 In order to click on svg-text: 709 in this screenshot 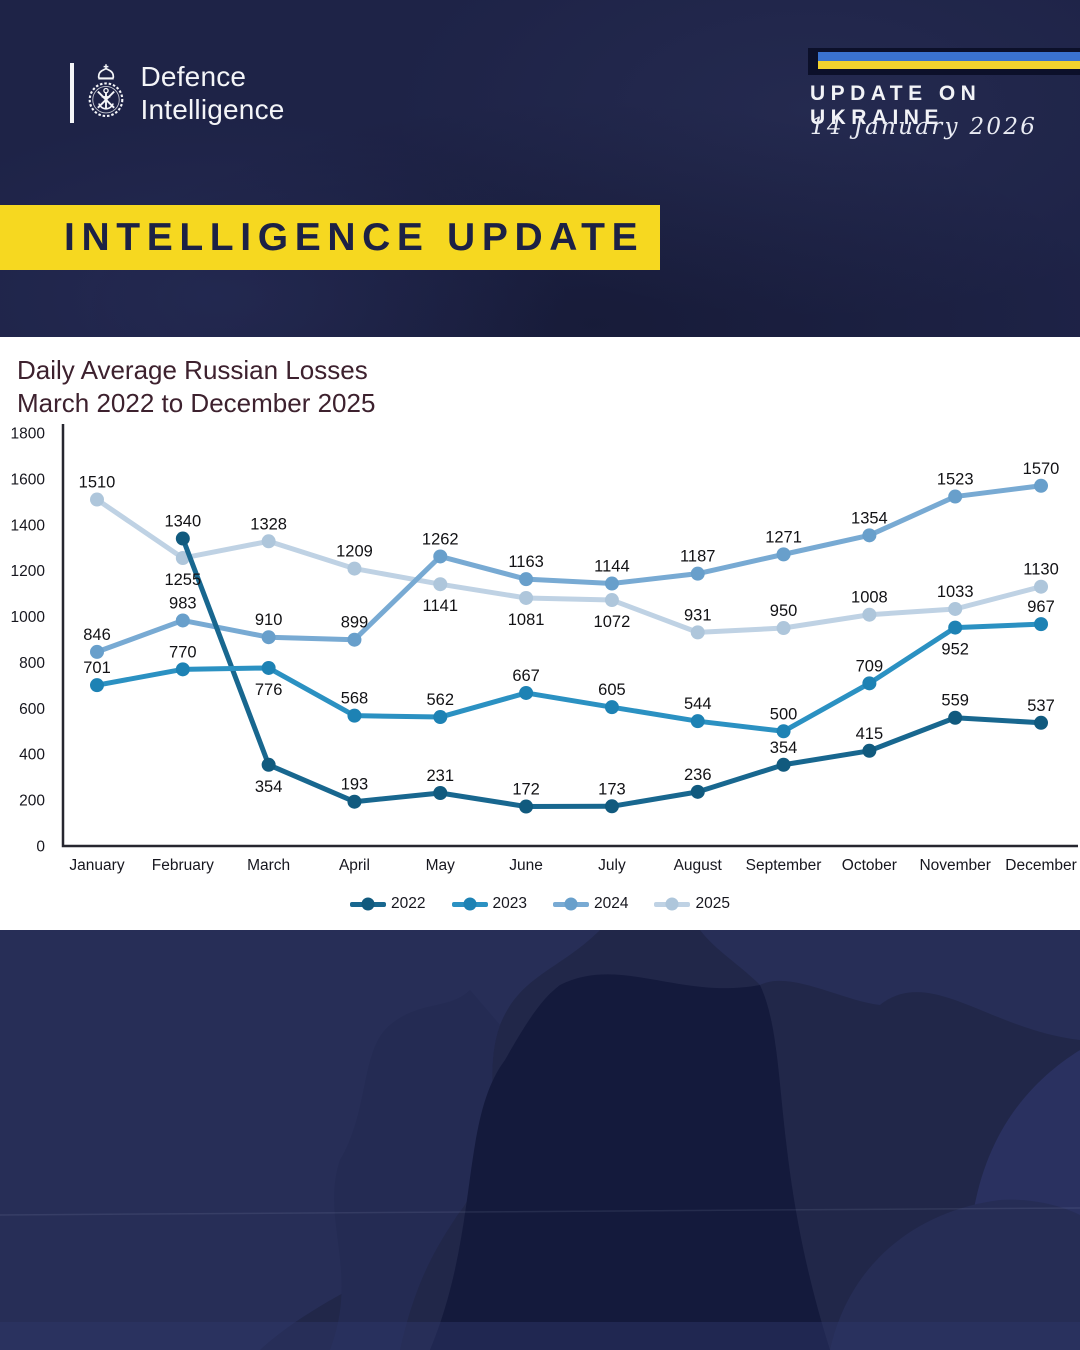, I will do `click(870, 666)`.